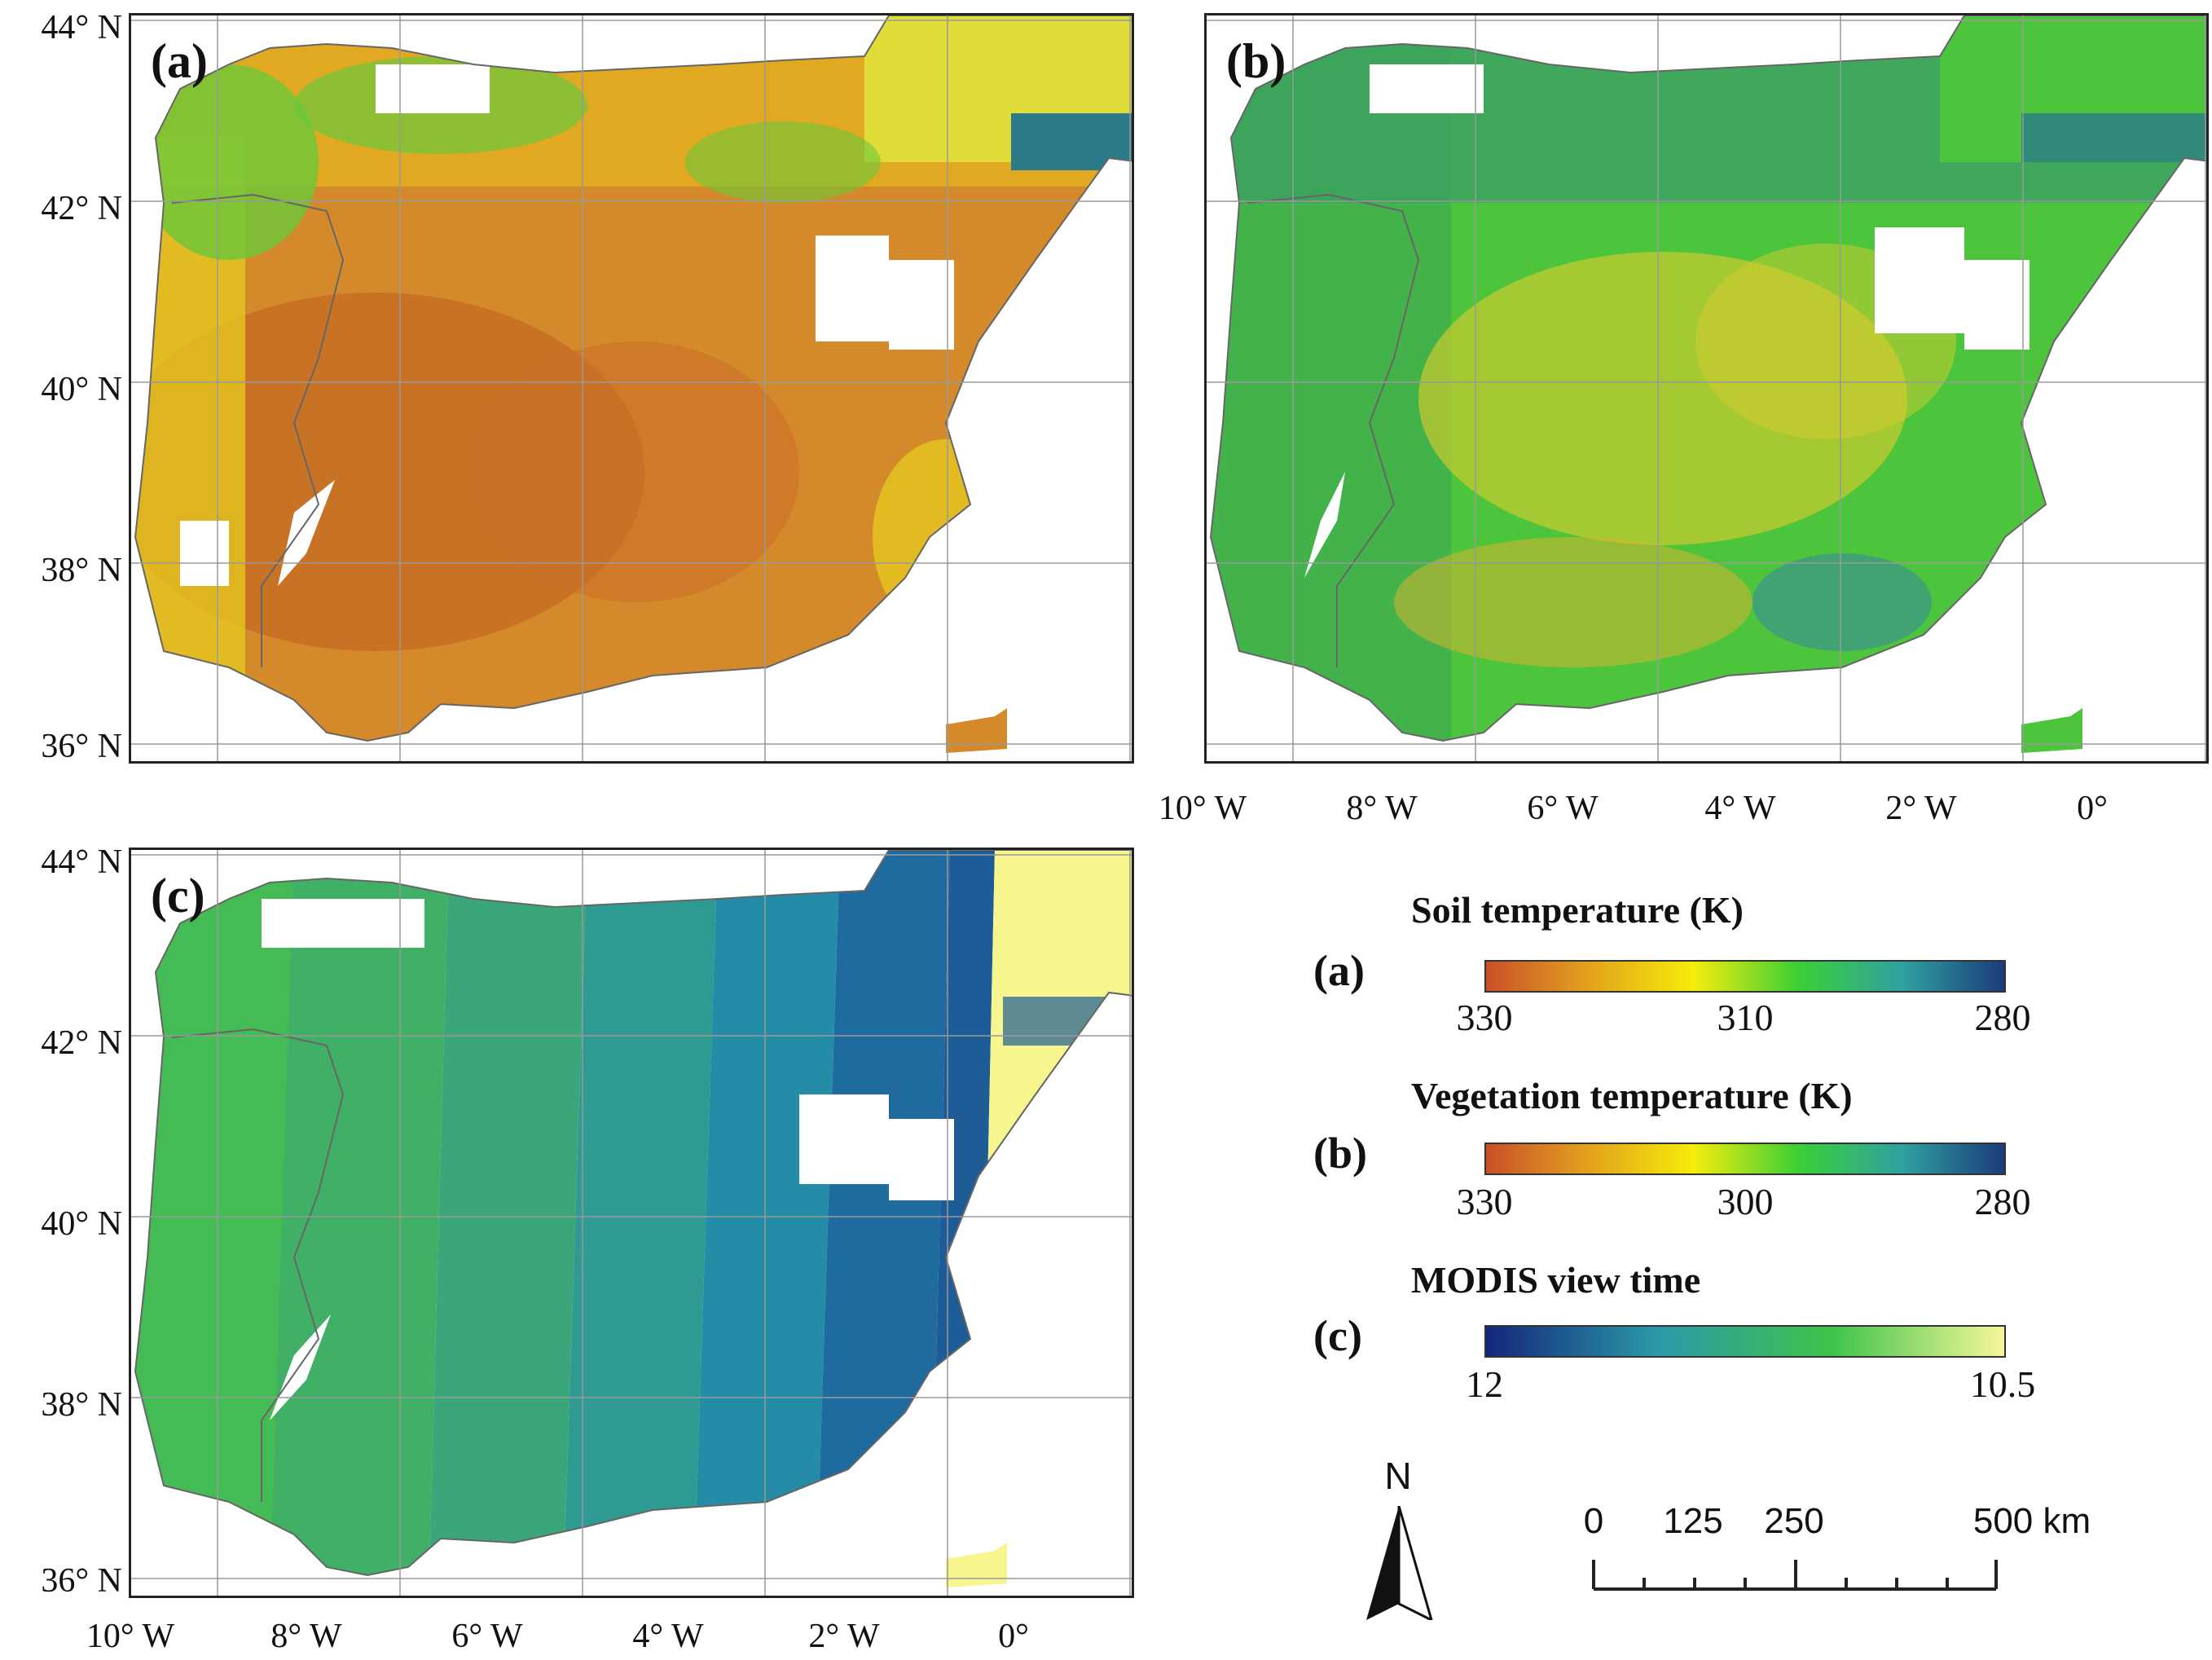 The height and width of the screenshot is (1660, 2212). Describe the element at coordinates (1340, 1153) in the screenshot. I see `legend-tag-b: (b)` at that location.